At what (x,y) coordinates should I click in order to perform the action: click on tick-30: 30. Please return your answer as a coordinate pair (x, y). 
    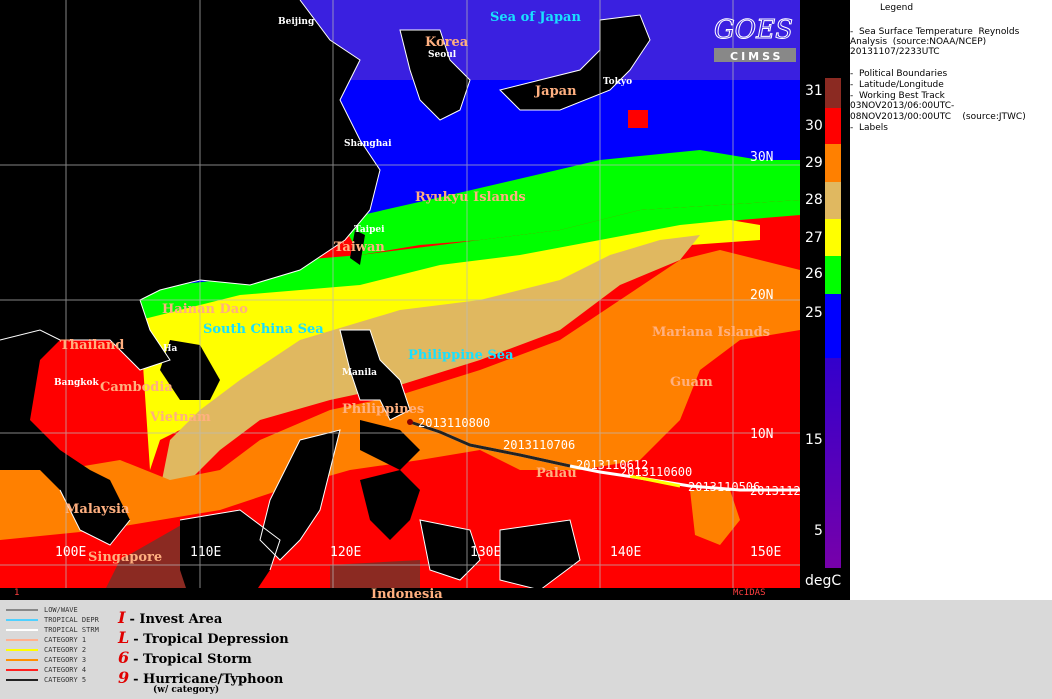
    Looking at the image, I should click on (814, 126).